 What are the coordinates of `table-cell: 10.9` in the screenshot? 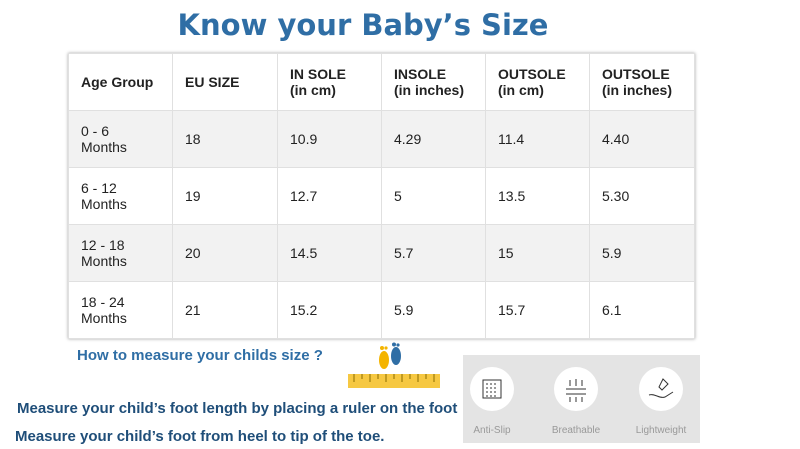 It's located at (329, 139).